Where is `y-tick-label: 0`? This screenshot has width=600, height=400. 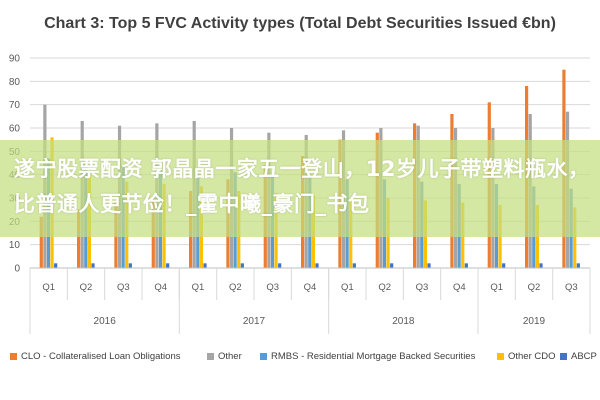
y-tick-label: 0 is located at coordinates (17, 269).